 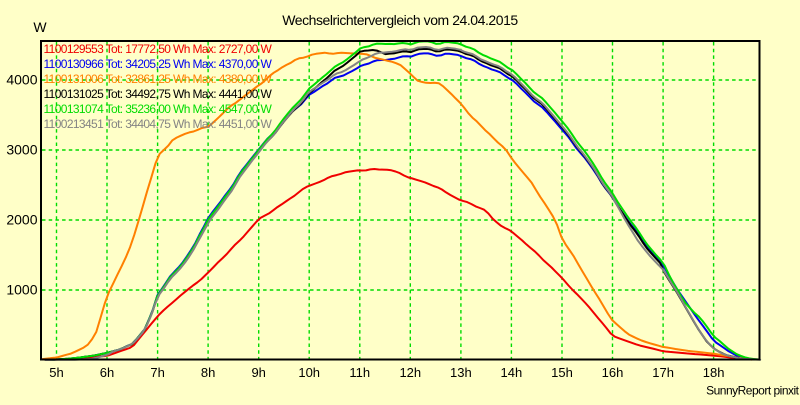 I want to click on svg-text: 18h, so click(x=714, y=372).